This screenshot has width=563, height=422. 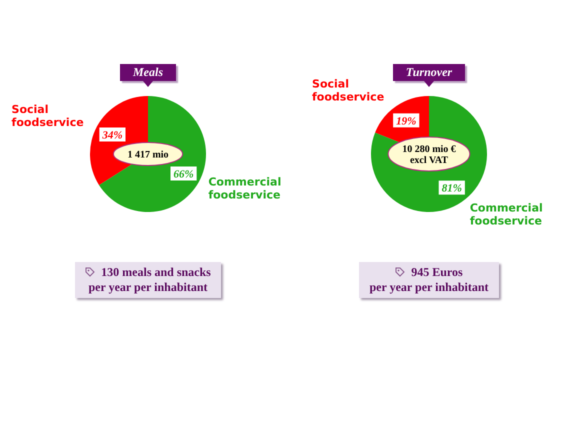 I want to click on chart-title: Turnover, so click(x=429, y=72).